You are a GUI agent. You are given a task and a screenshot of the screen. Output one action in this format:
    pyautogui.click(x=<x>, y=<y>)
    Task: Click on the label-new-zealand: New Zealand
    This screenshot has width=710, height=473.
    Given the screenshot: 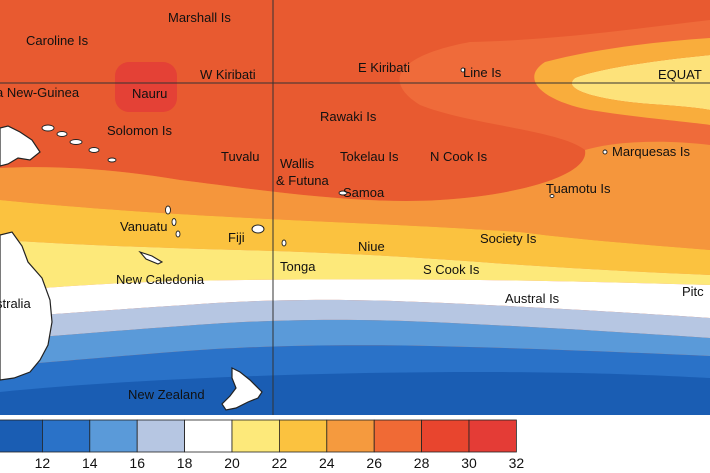 What is the action you would take?
    pyautogui.click(x=166, y=394)
    